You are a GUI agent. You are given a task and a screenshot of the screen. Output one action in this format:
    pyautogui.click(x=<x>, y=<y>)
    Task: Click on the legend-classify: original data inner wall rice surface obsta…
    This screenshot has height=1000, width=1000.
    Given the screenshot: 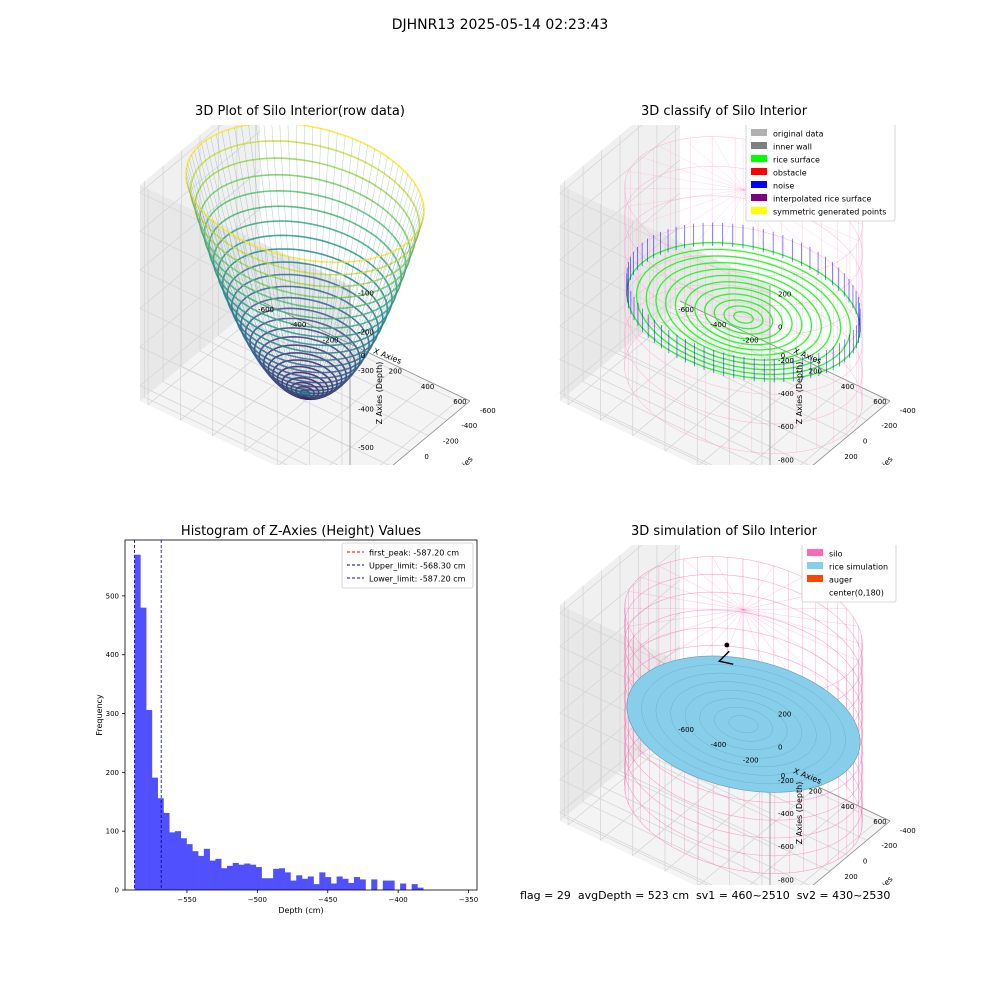 What is the action you would take?
    pyautogui.click(x=820, y=173)
    